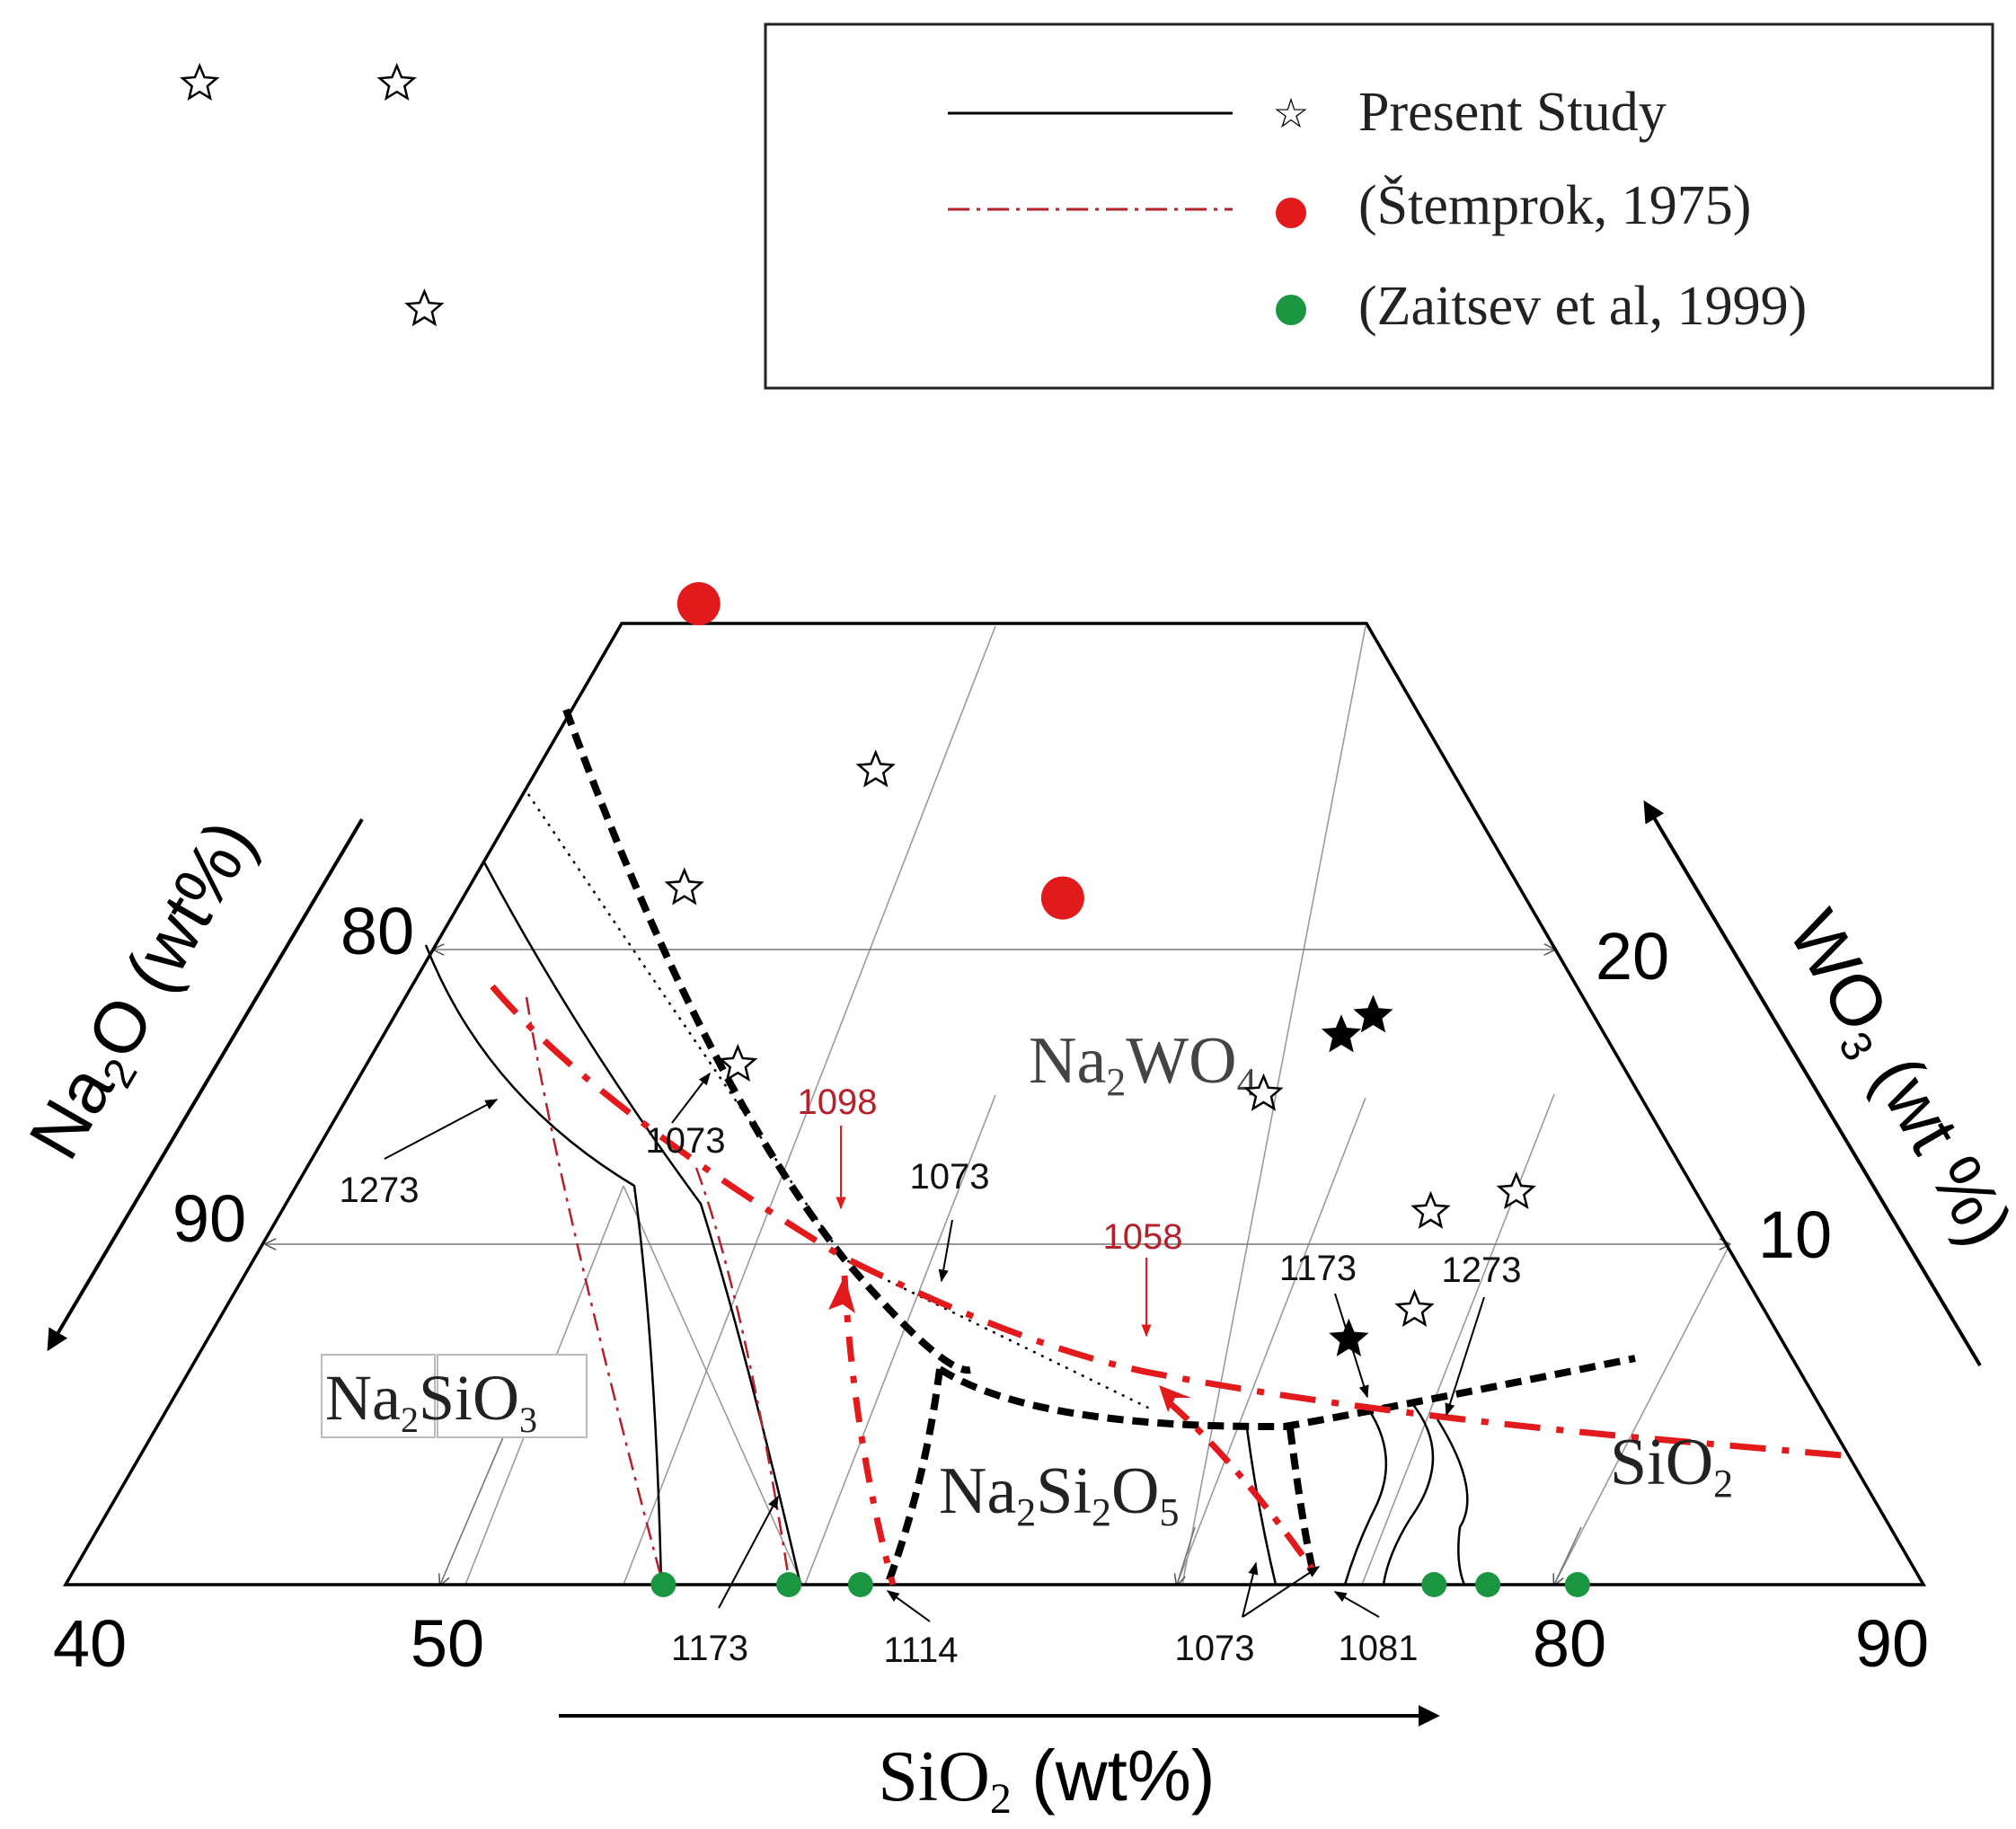 Image resolution: width=2016 pixels, height=1829 pixels. What do you see at coordinates (950, 1177) in the screenshot?
I see `temp-label-1073-mid: 1073` at bounding box center [950, 1177].